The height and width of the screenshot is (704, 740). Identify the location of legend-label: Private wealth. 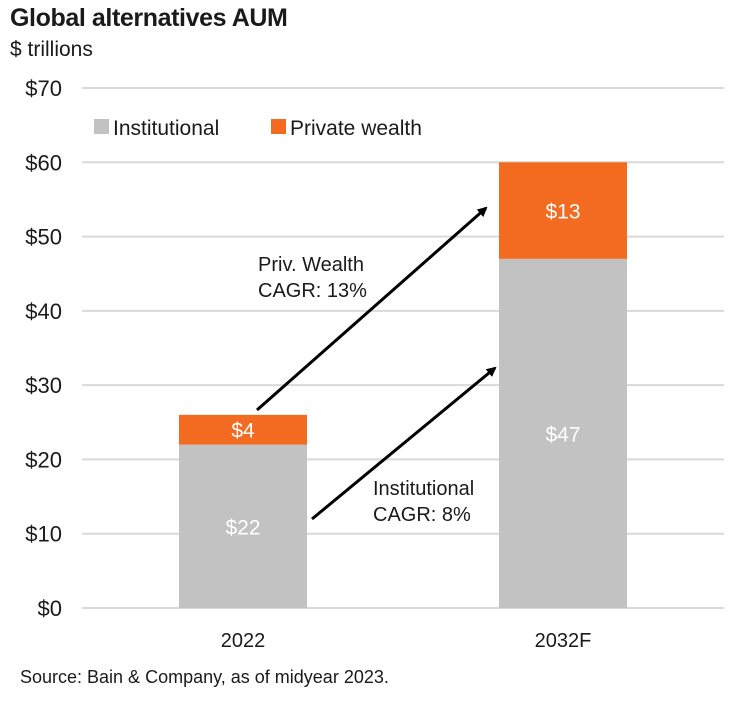
(356, 128).